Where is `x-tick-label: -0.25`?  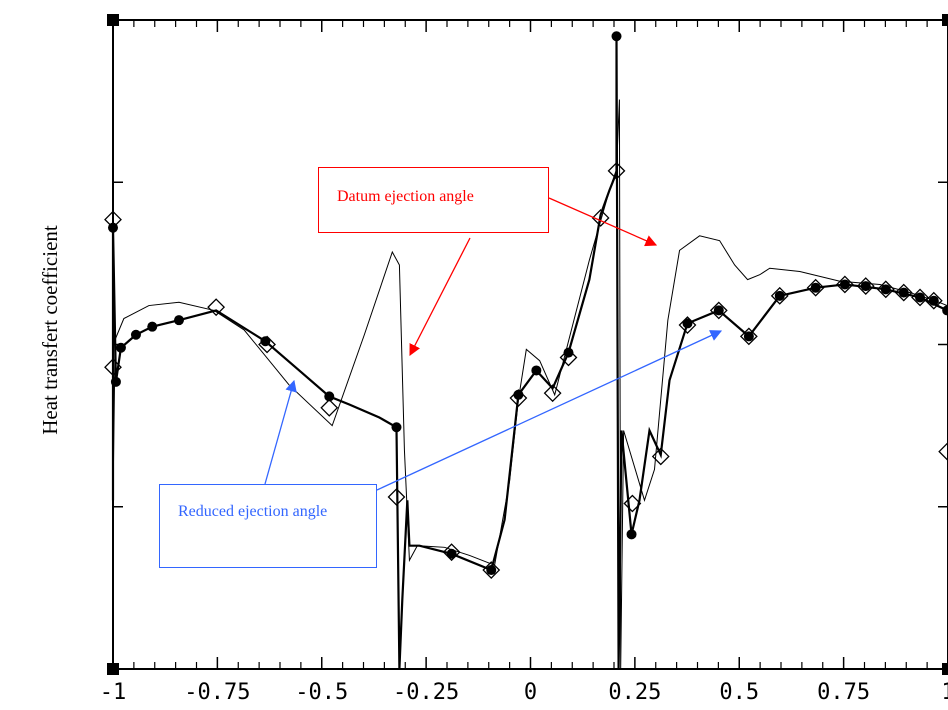 x-tick-label: -0.25 is located at coordinates (426, 692).